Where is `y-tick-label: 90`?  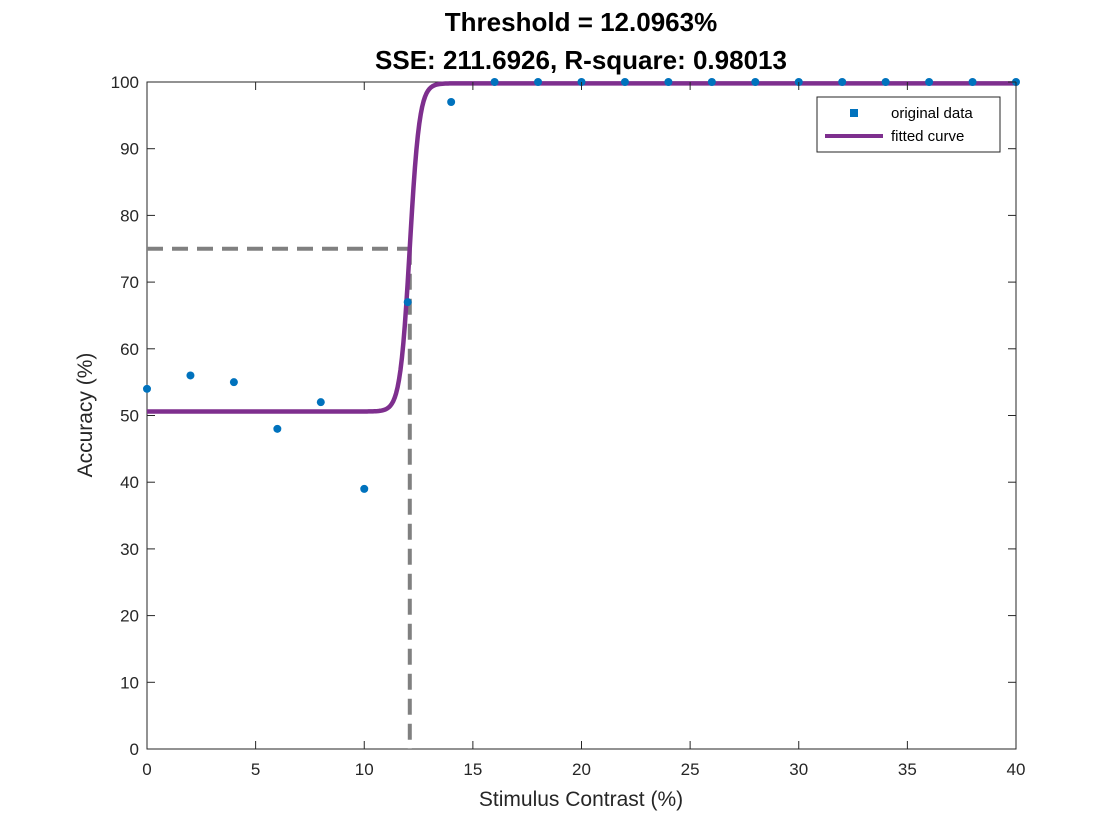
y-tick-label: 90 is located at coordinates (129, 149).